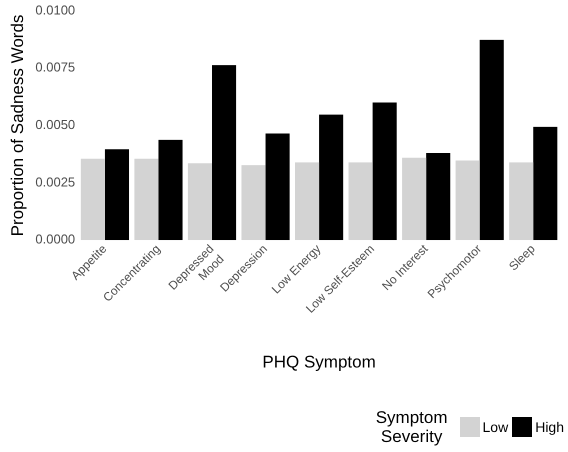  What do you see at coordinates (55, 182) in the screenshot?
I see `y-tick-label: 0.0025` at bounding box center [55, 182].